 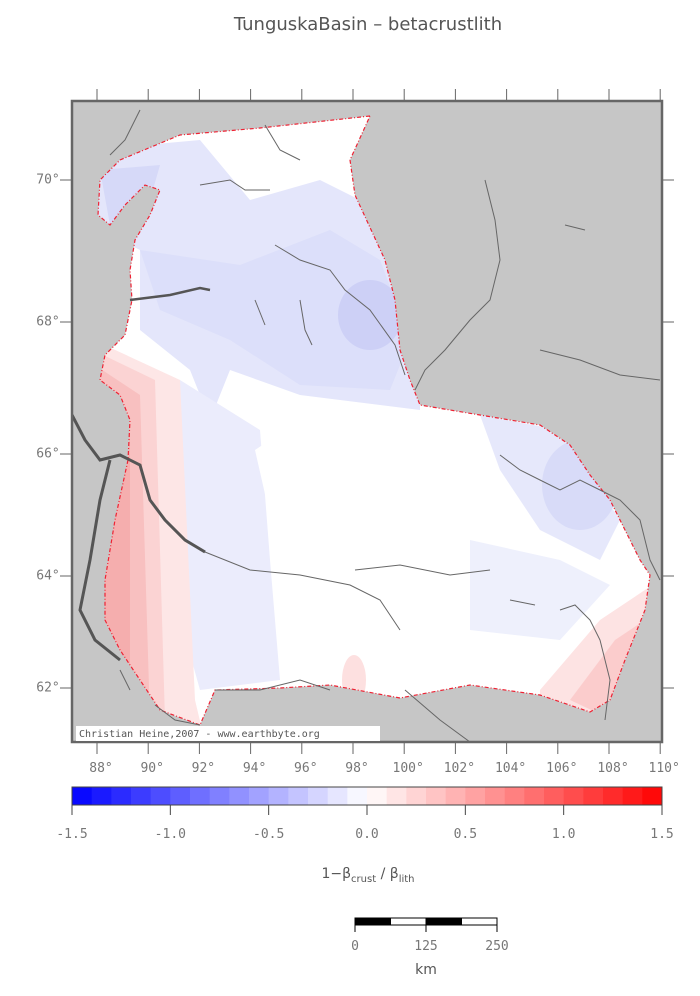 I want to click on scale-bar: 0 125 250 km, so click(x=430, y=947).